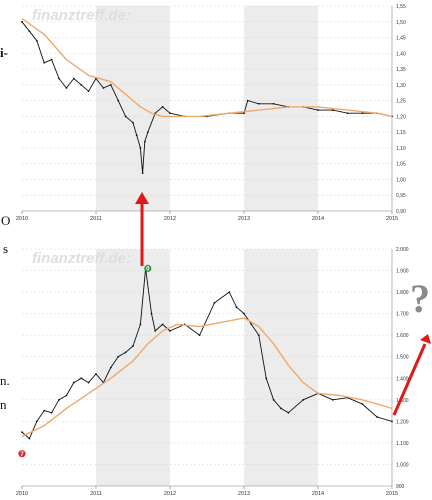 The image size is (432, 500). I want to click on y-tick-label: 0,95, so click(401, 196).